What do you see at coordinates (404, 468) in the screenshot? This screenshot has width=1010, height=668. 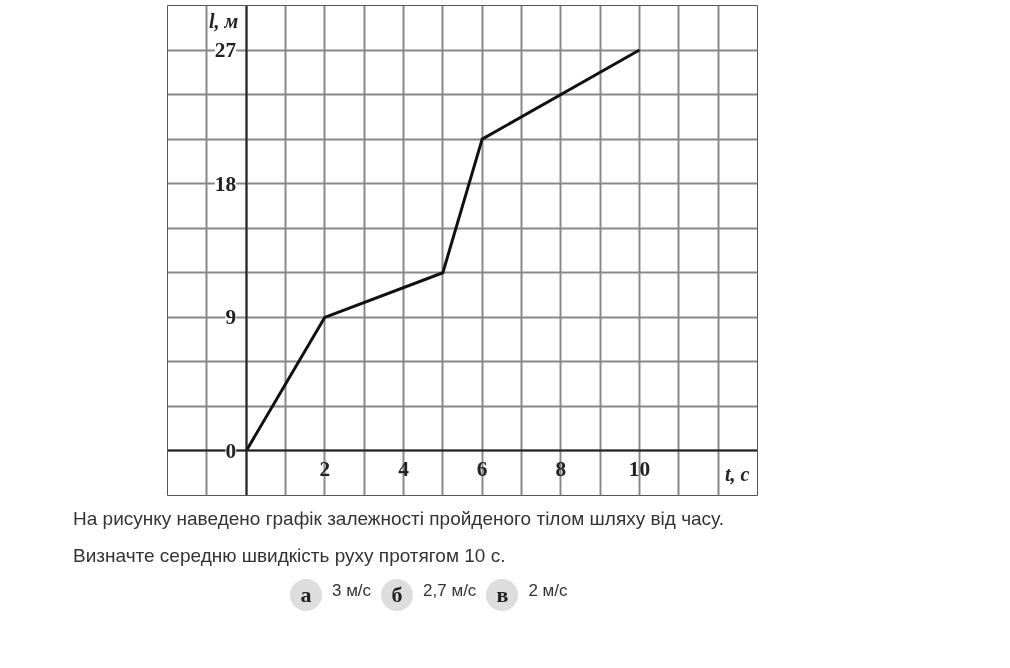 I see `x-tick-label: 4` at bounding box center [404, 468].